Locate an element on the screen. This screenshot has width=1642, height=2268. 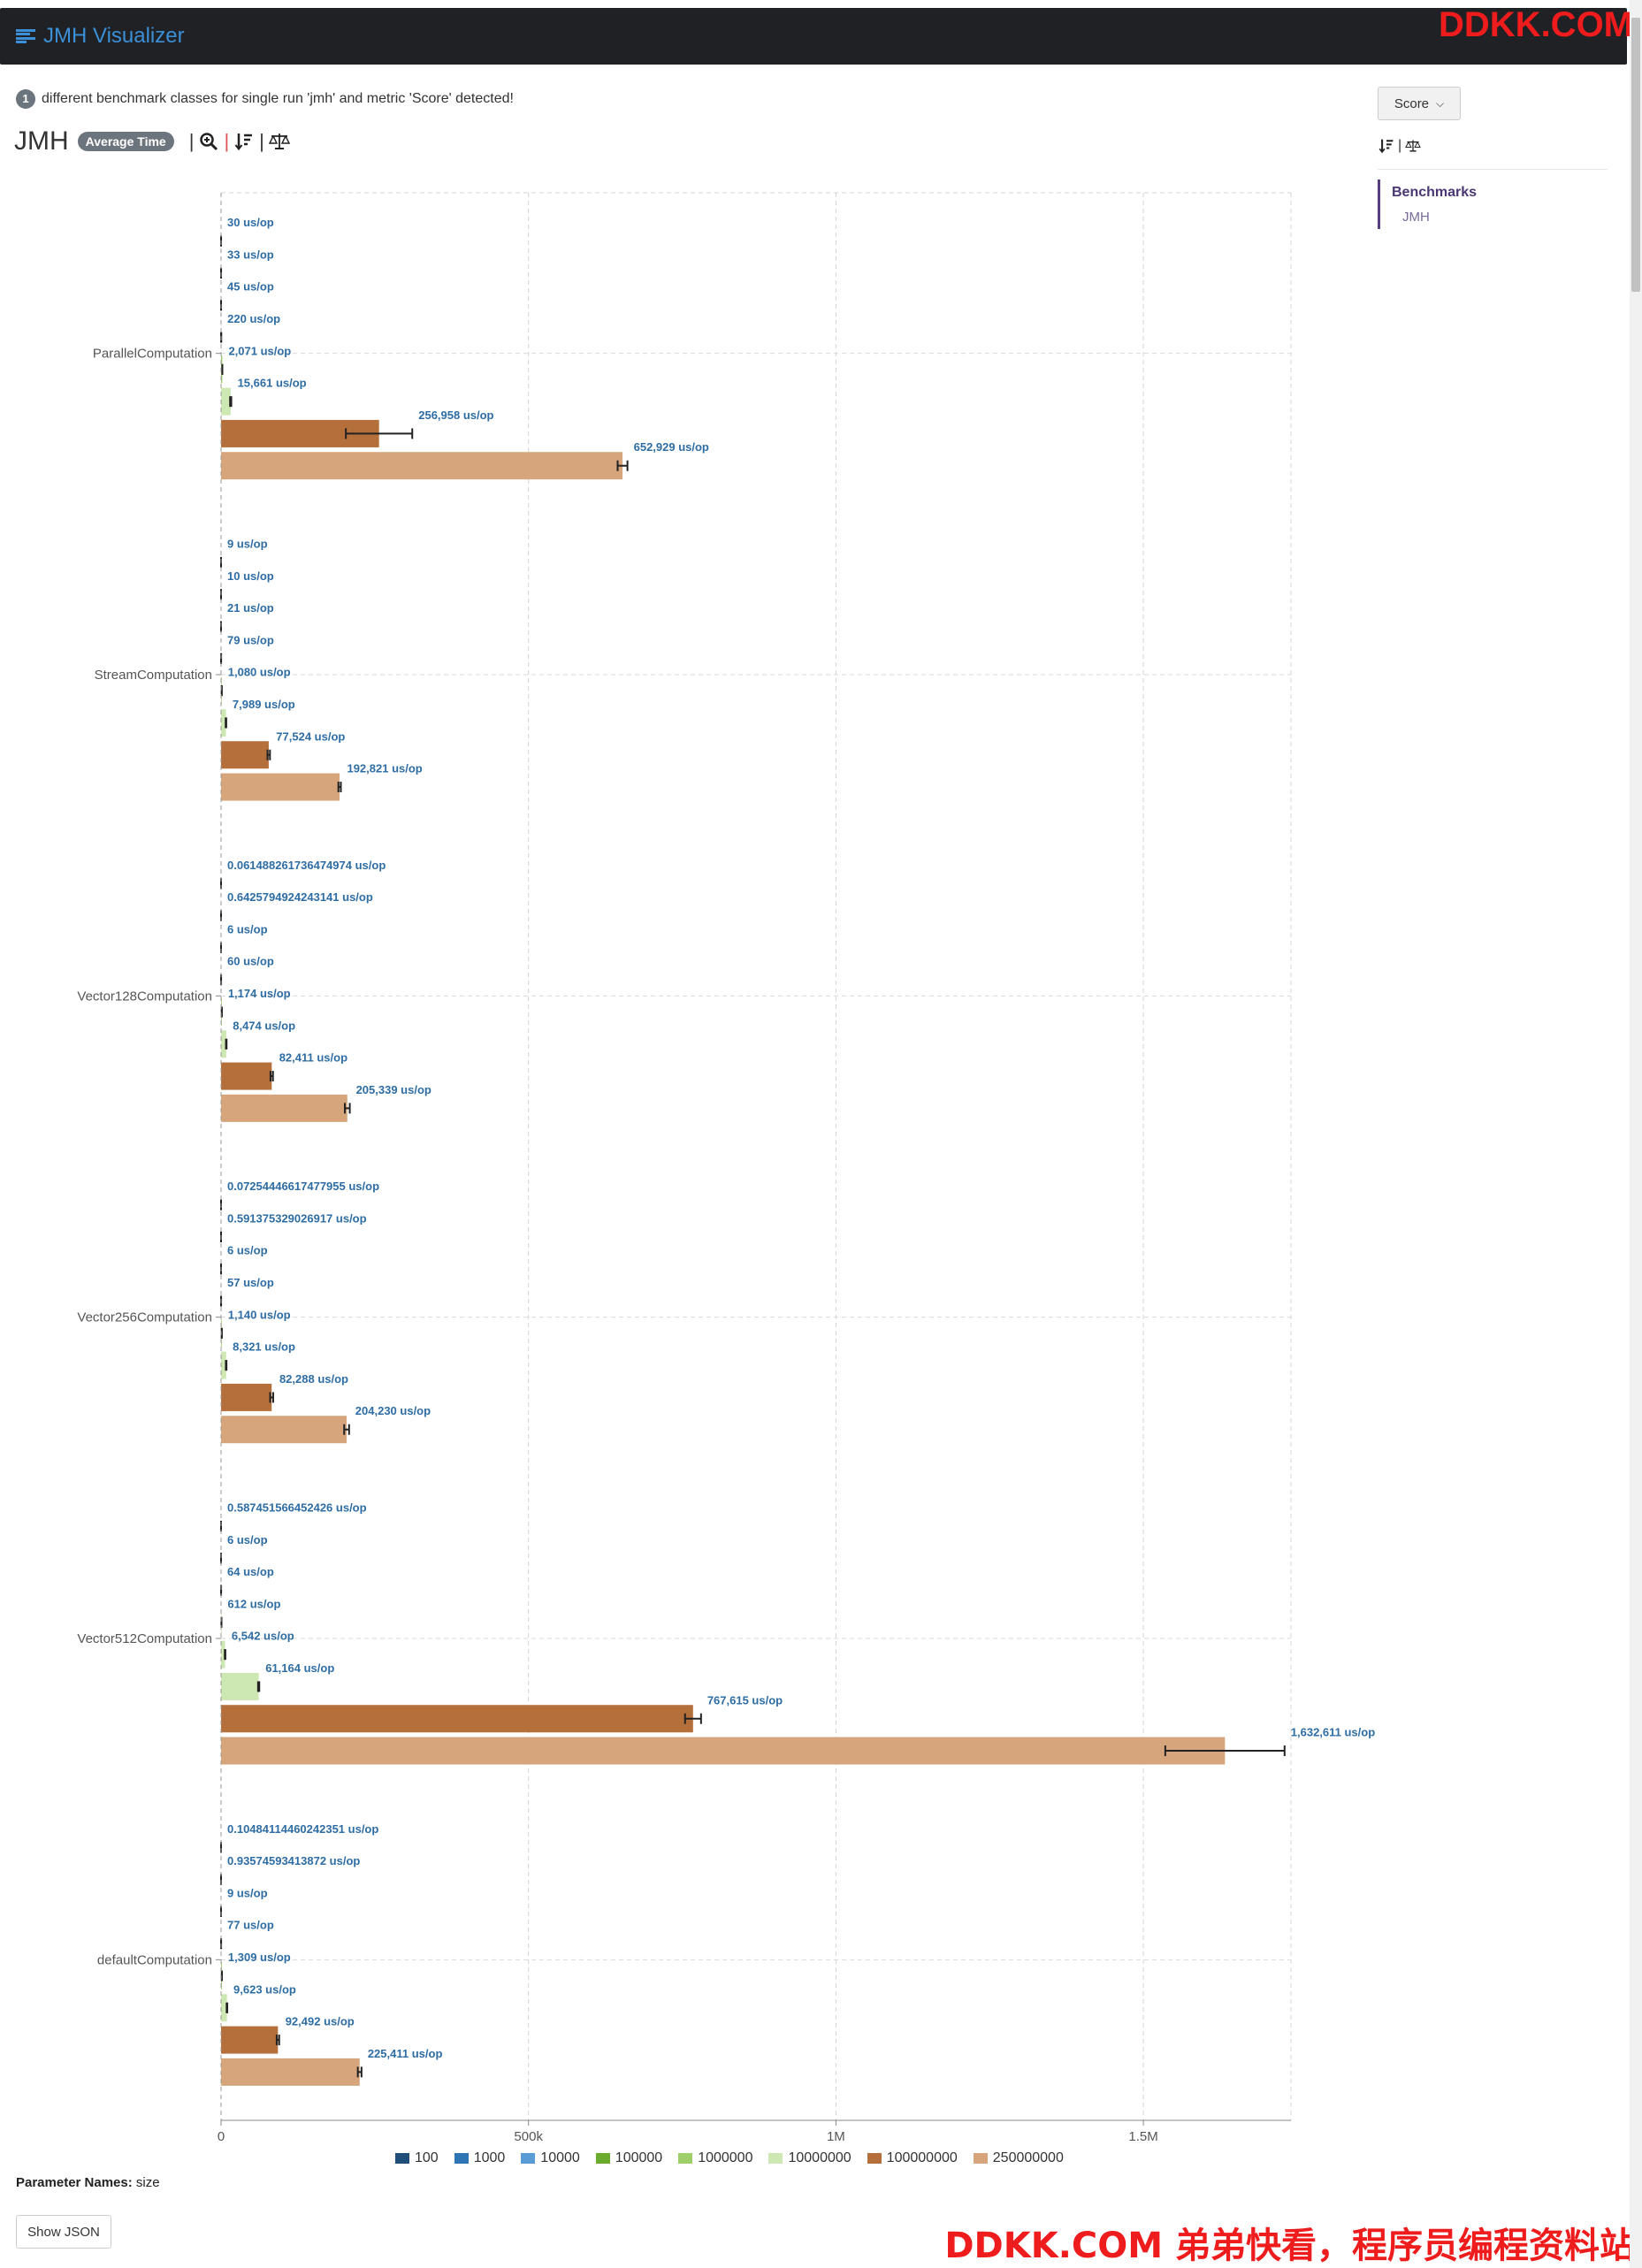
metric-select: Score ⌵ is located at coordinates (1419, 103).